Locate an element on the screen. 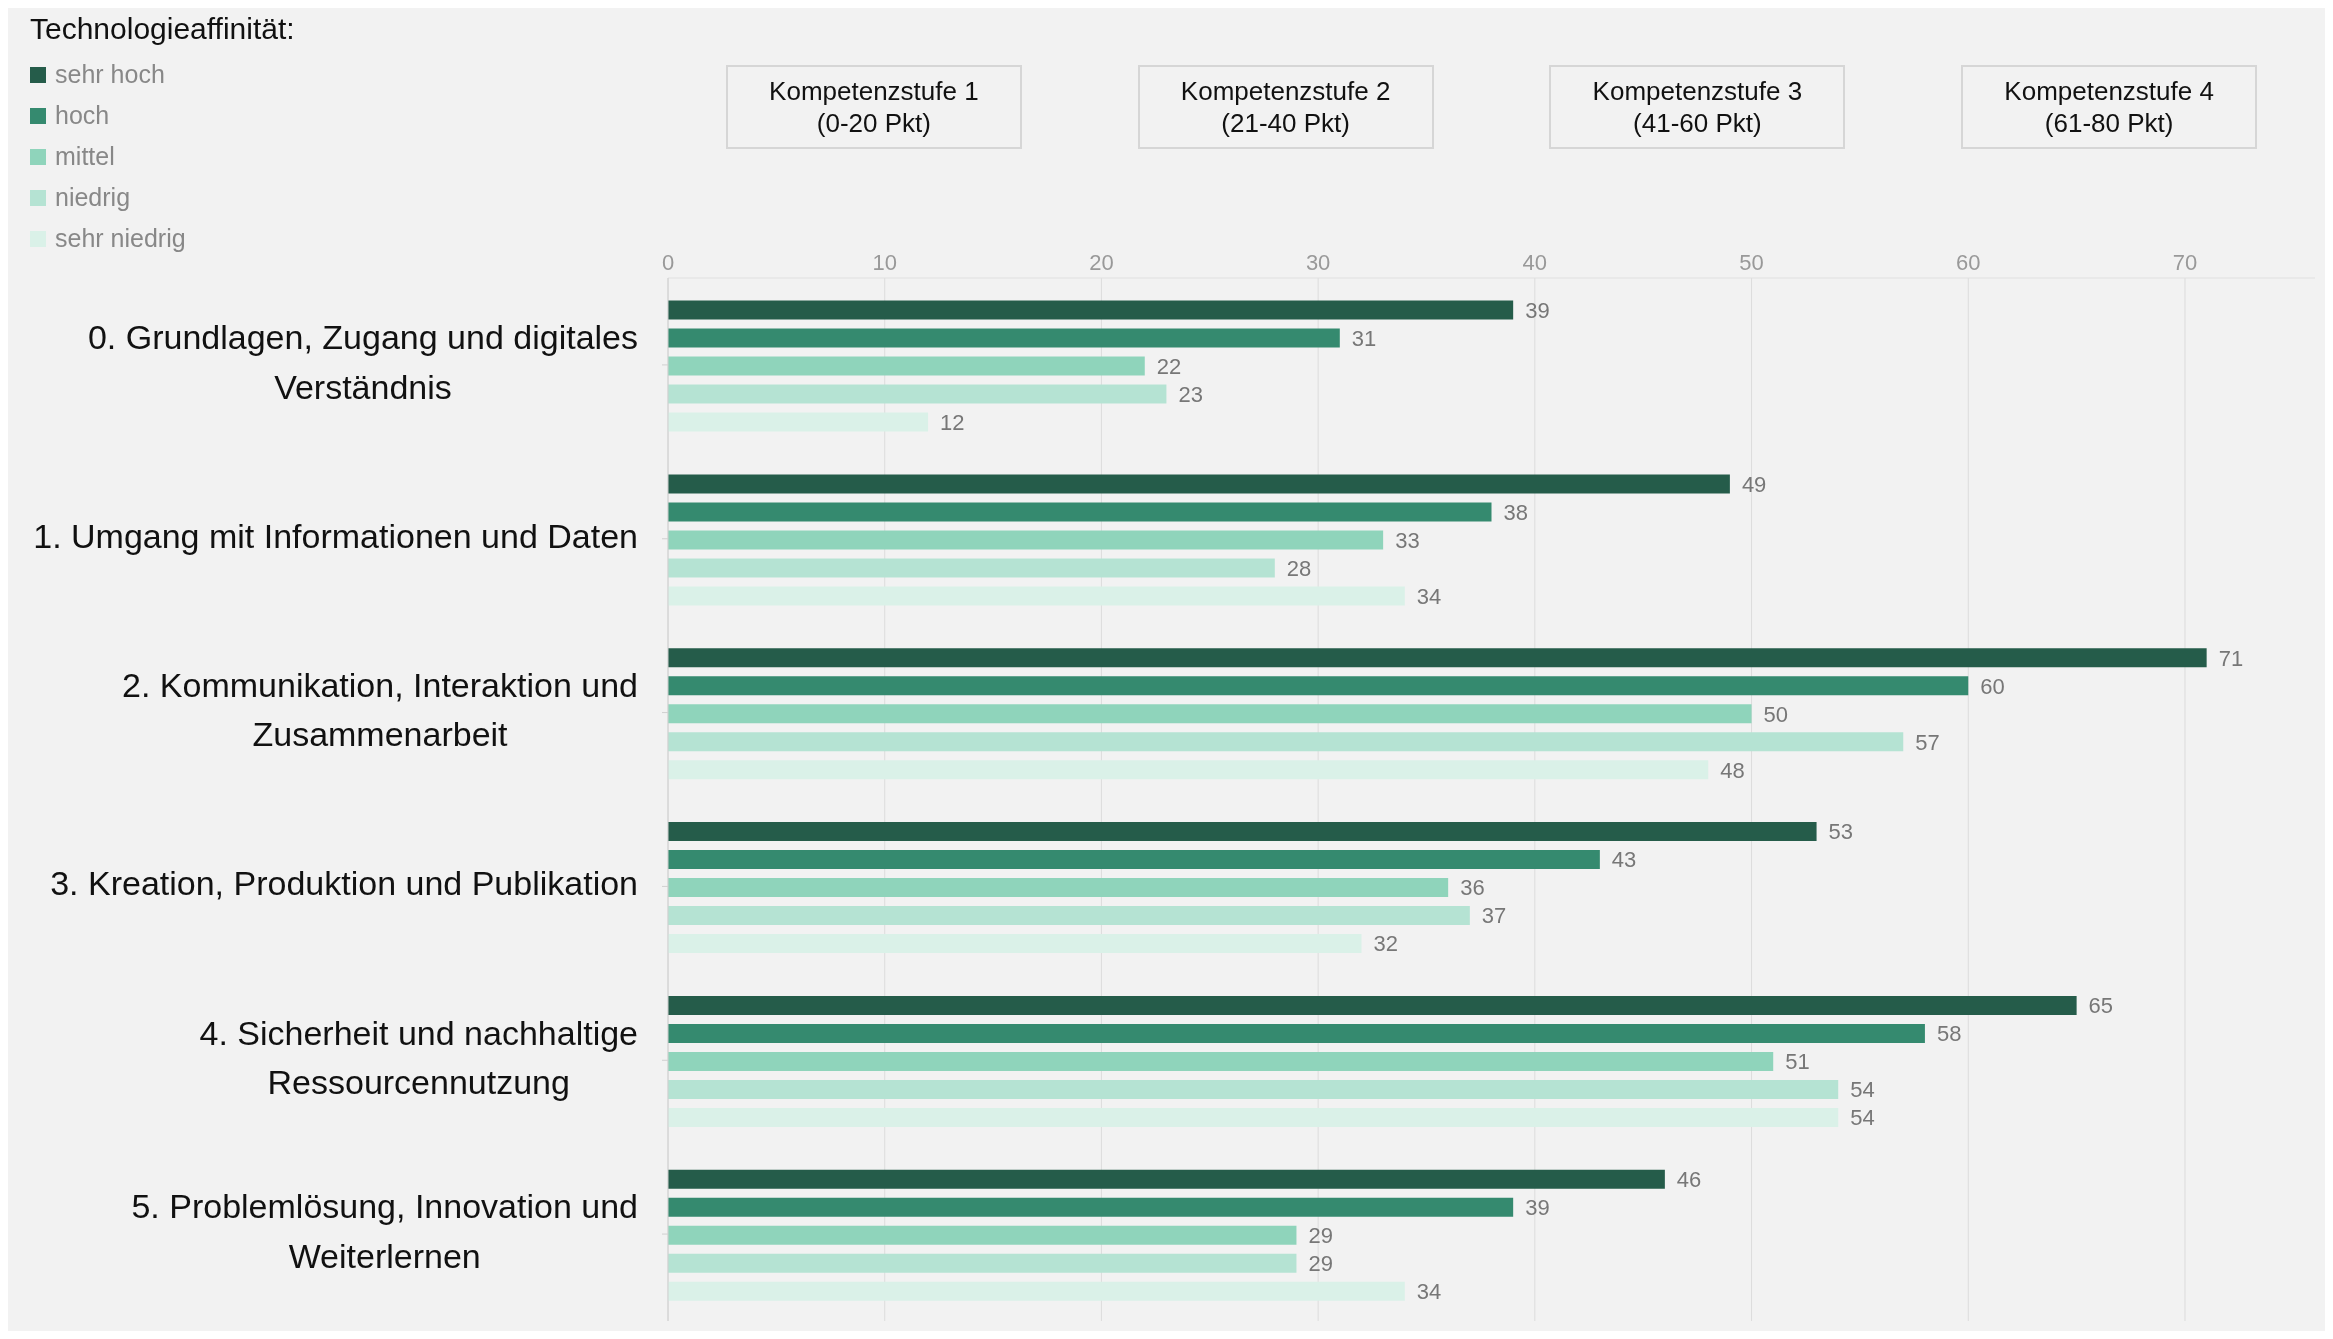  y-tick-label: 5. Problemlösung, Innovation und Weiterlernen is located at coordinates (385, 1231).